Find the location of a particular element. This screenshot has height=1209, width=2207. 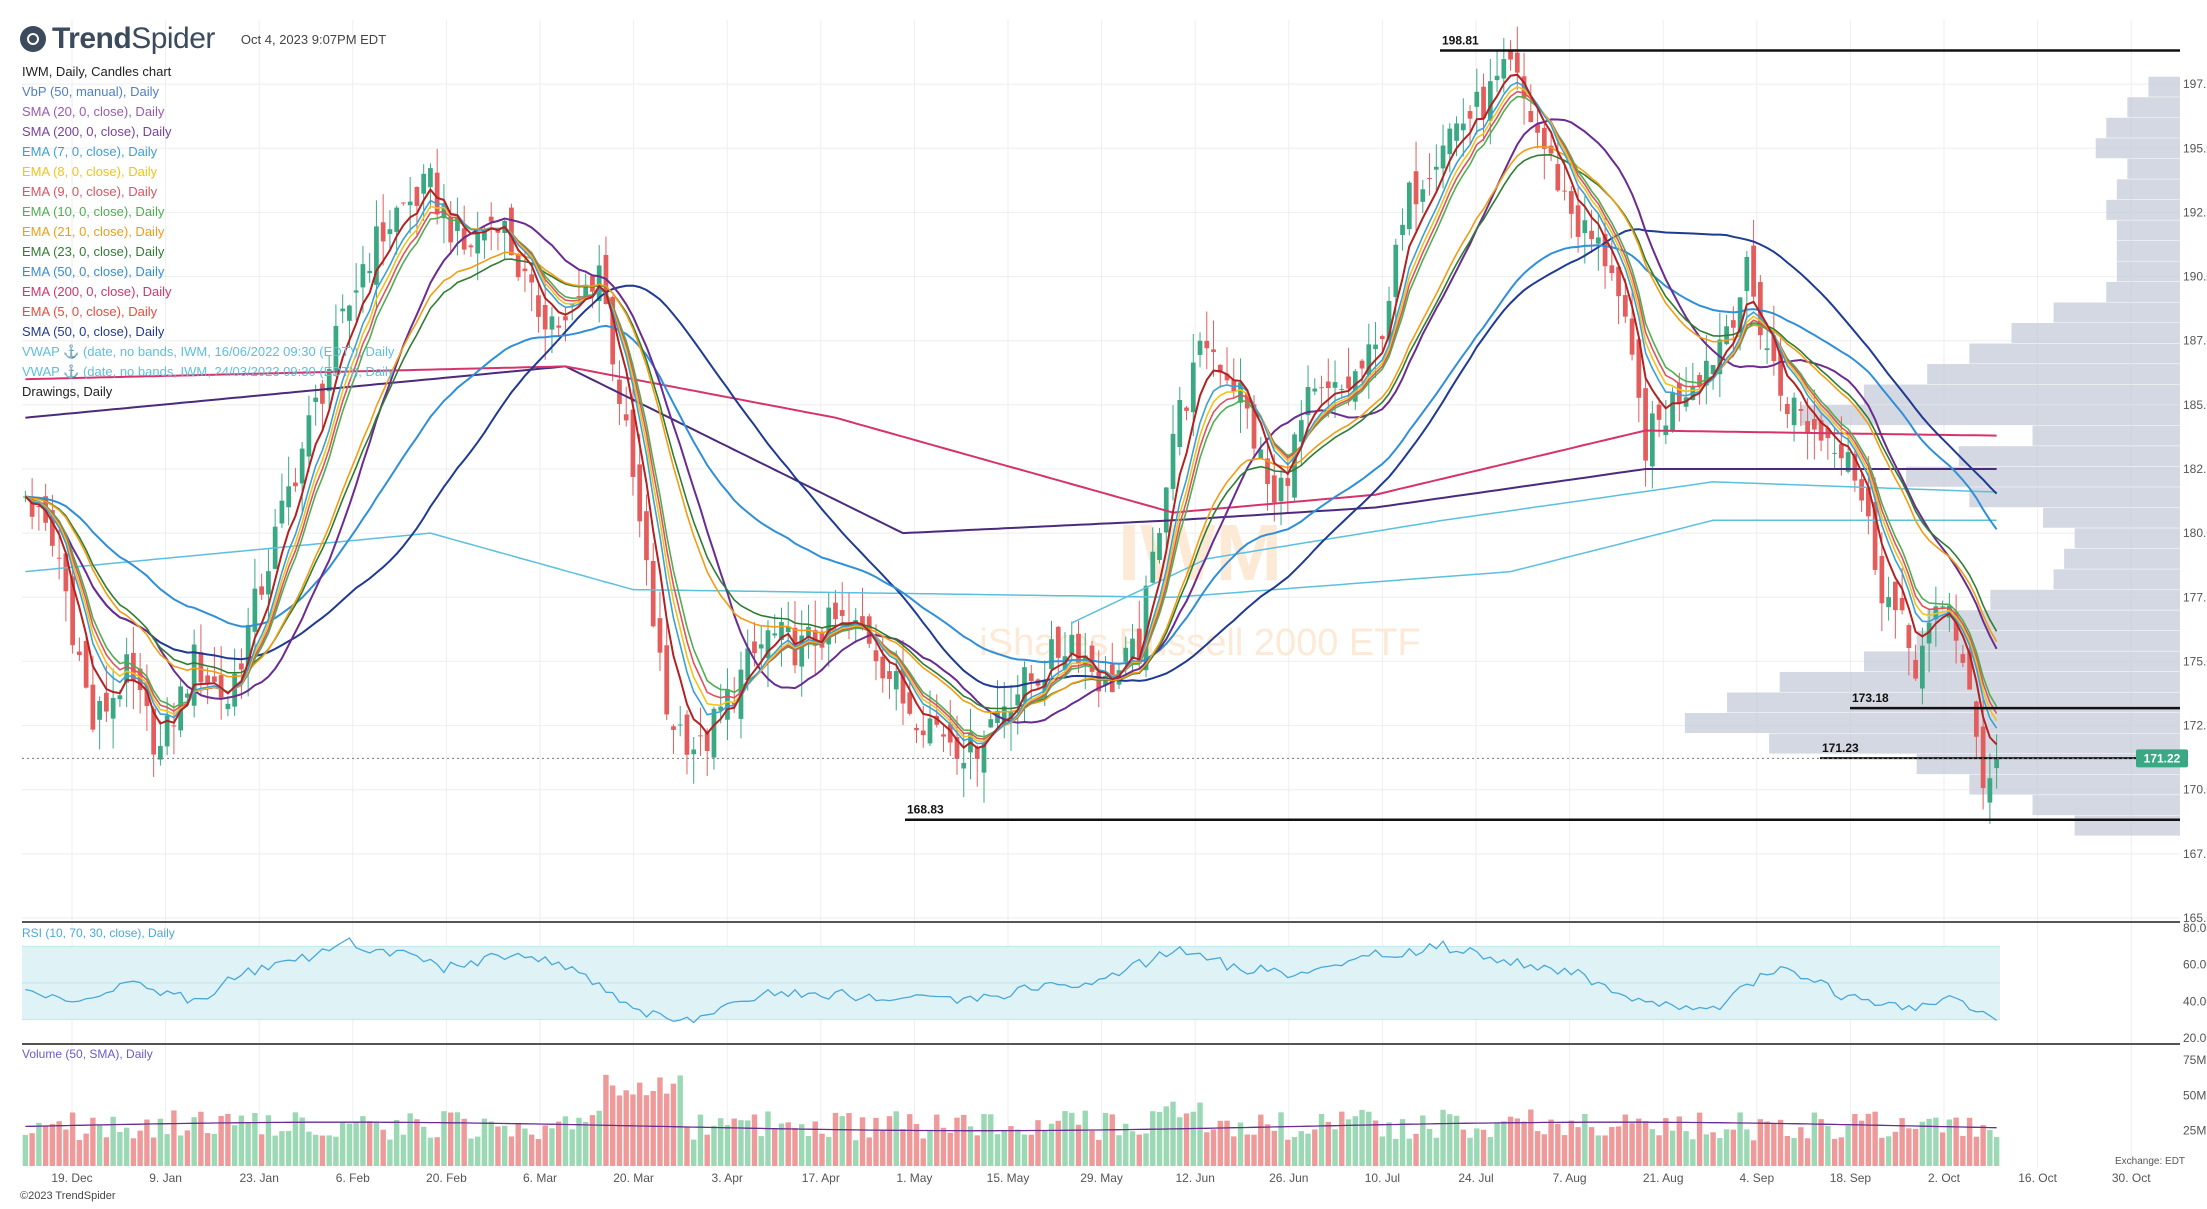

legend-item: EMA (50, 0, close), Daily is located at coordinates (93, 271).